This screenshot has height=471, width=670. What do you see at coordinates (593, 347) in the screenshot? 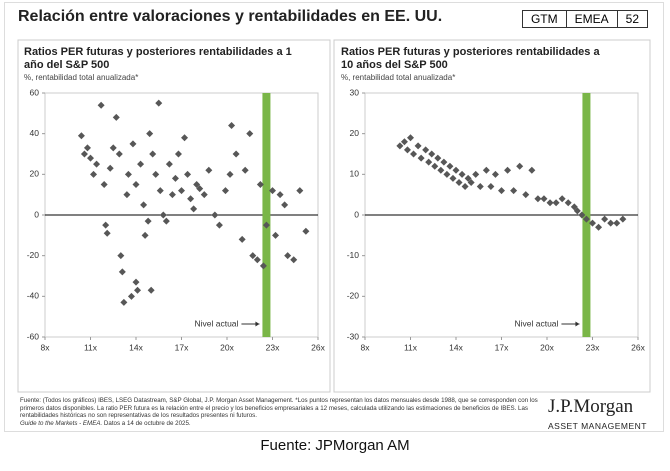
I see `x-tick-label: 23x` at bounding box center [593, 347].